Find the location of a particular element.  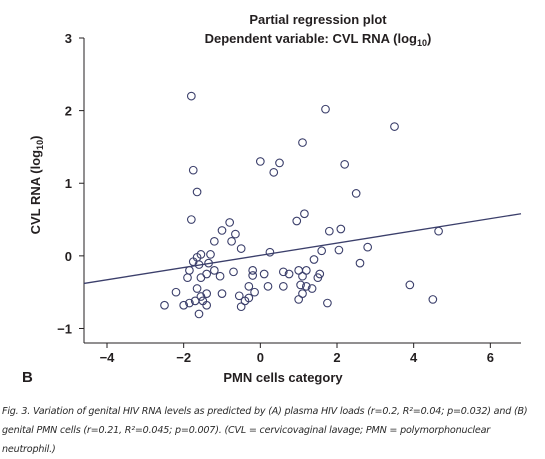

y-axis-label-subscript: 10 is located at coordinates (40, 145).